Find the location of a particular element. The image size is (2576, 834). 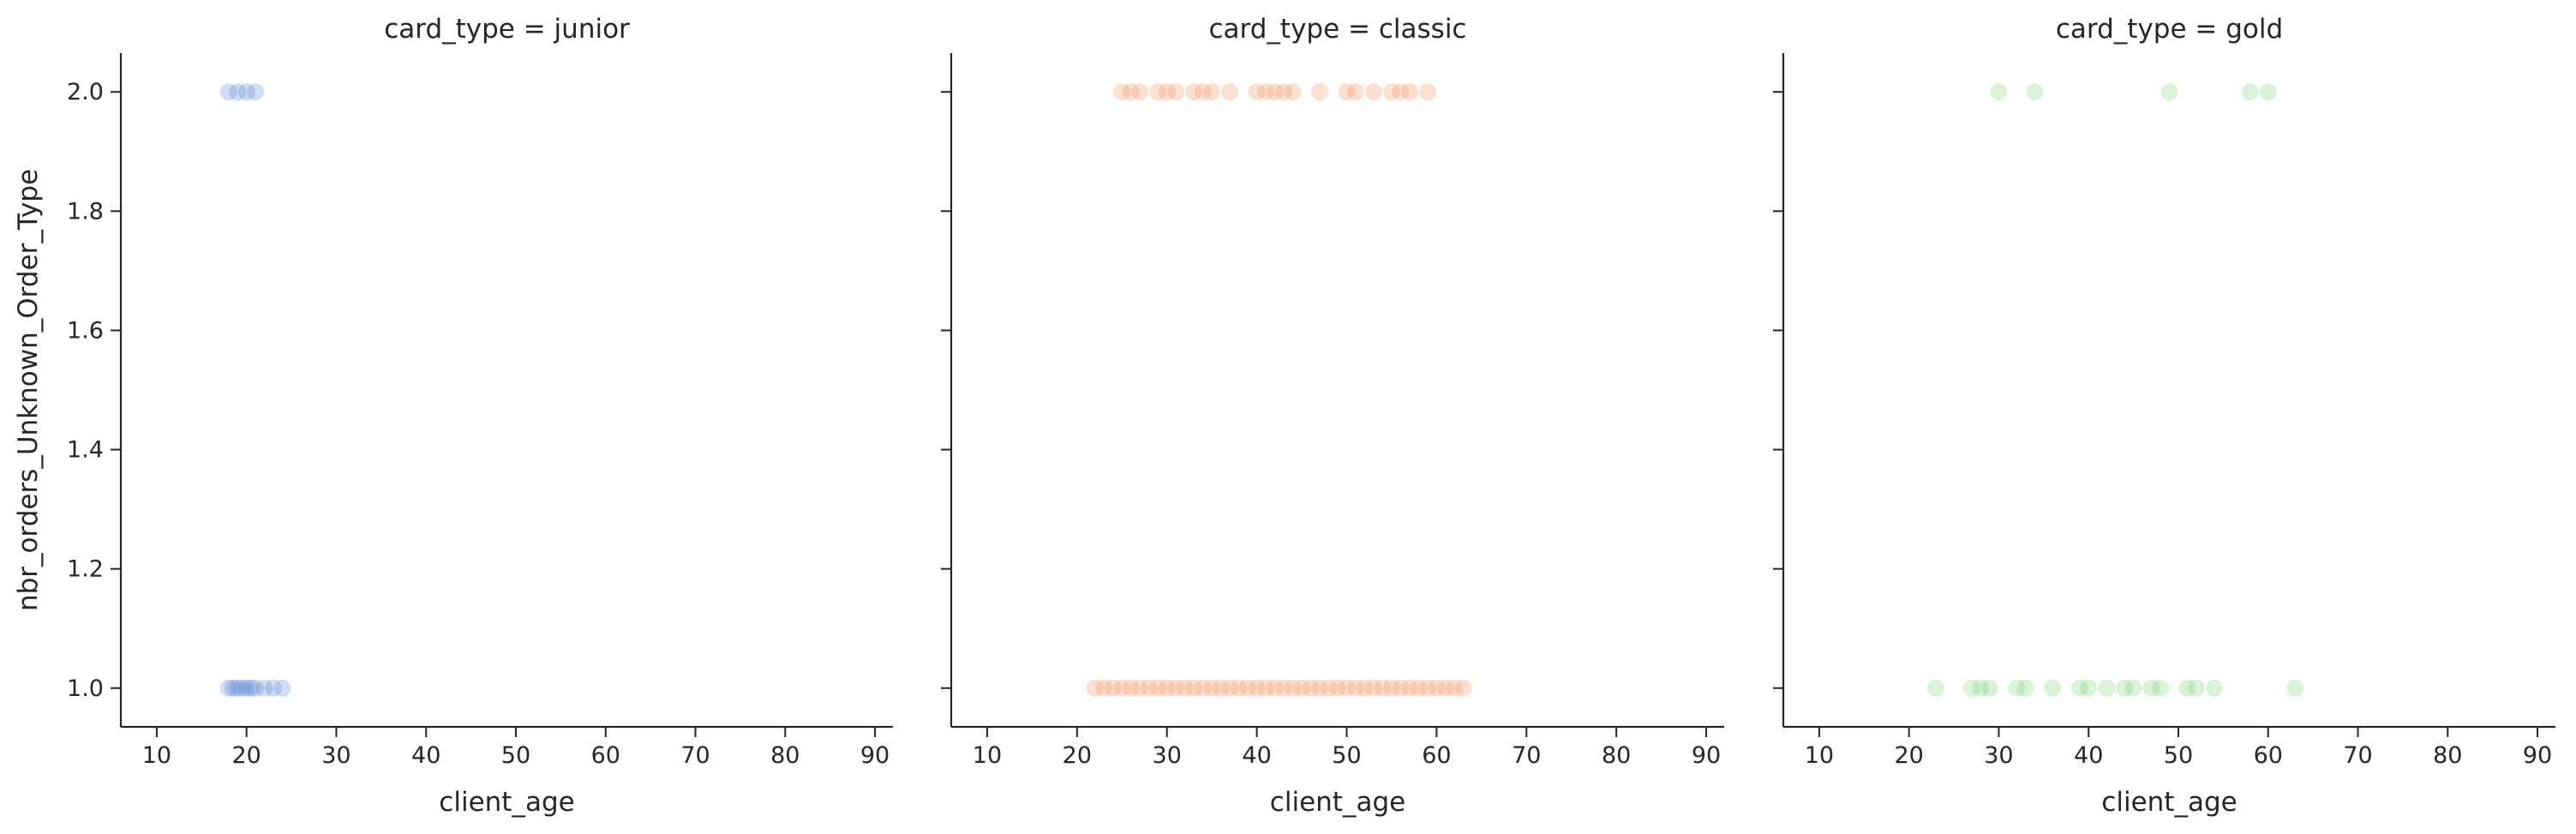

x-tick-label: 10 is located at coordinates (987, 755).